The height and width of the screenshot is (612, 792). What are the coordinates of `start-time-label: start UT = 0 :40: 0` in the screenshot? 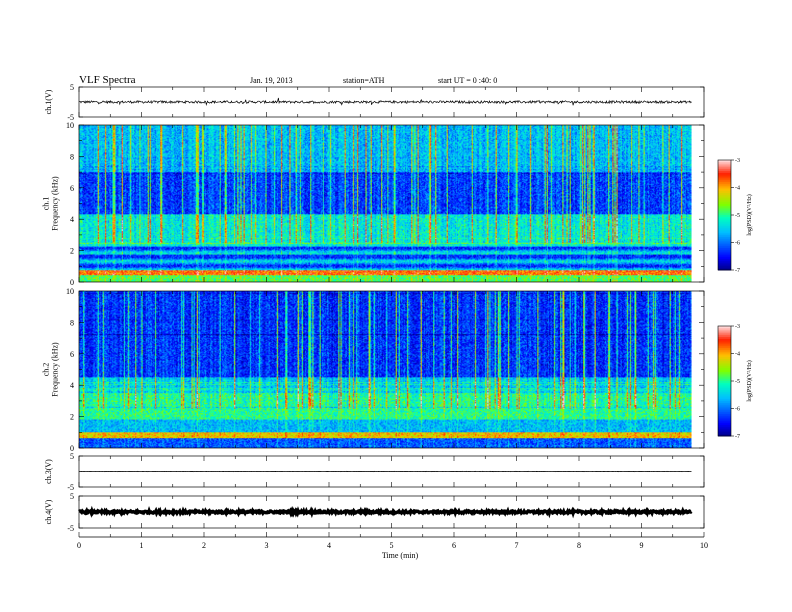 It's located at (467, 80).